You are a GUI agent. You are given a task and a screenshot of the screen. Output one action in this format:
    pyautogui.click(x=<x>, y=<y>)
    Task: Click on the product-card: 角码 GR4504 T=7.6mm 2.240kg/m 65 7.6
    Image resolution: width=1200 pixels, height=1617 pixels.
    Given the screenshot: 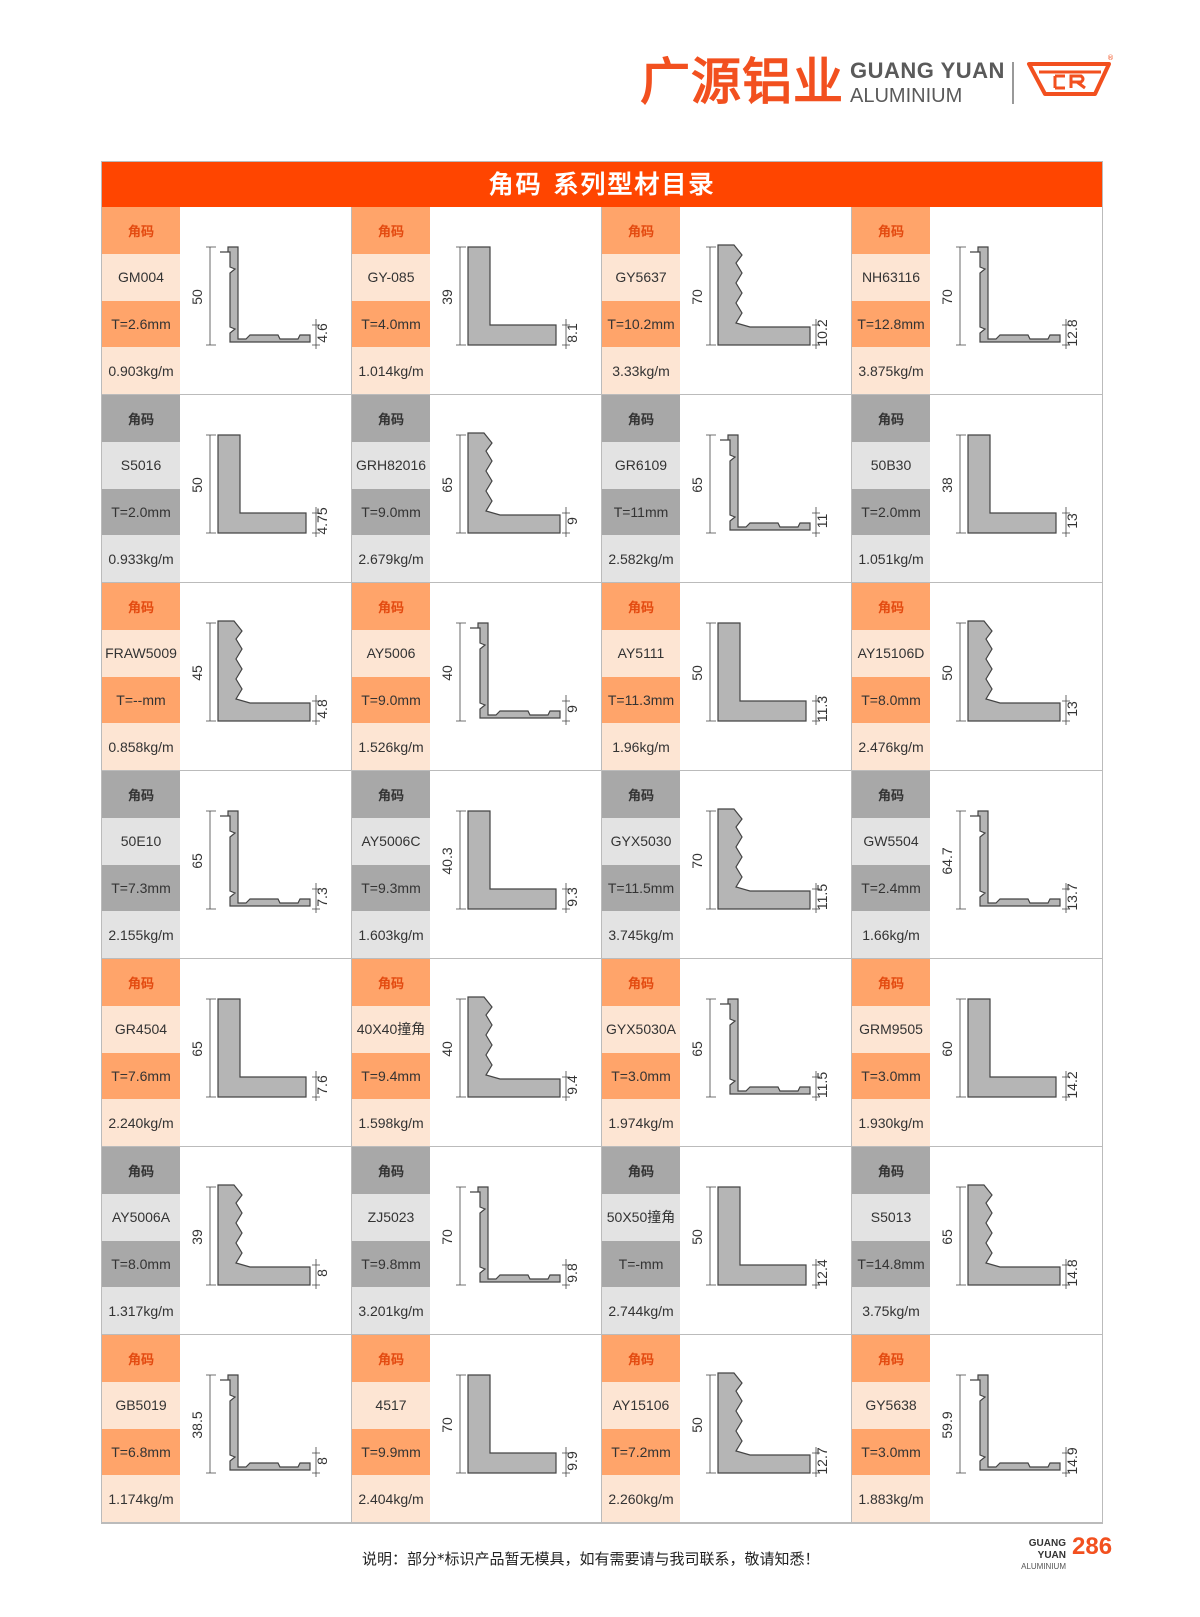 What is the action you would take?
    pyautogui.click(x=227, y=1053)
    